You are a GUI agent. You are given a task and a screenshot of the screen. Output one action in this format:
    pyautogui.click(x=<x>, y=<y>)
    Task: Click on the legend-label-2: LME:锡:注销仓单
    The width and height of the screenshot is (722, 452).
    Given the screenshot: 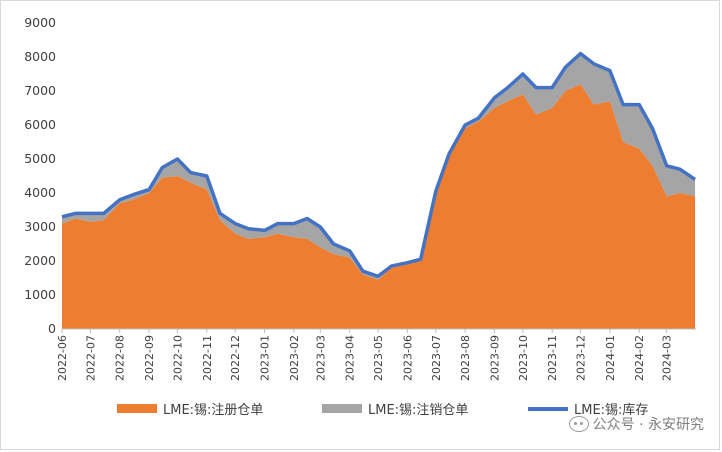 What is the action you would take?
    pyautogui.click(x=418, y=410)
    